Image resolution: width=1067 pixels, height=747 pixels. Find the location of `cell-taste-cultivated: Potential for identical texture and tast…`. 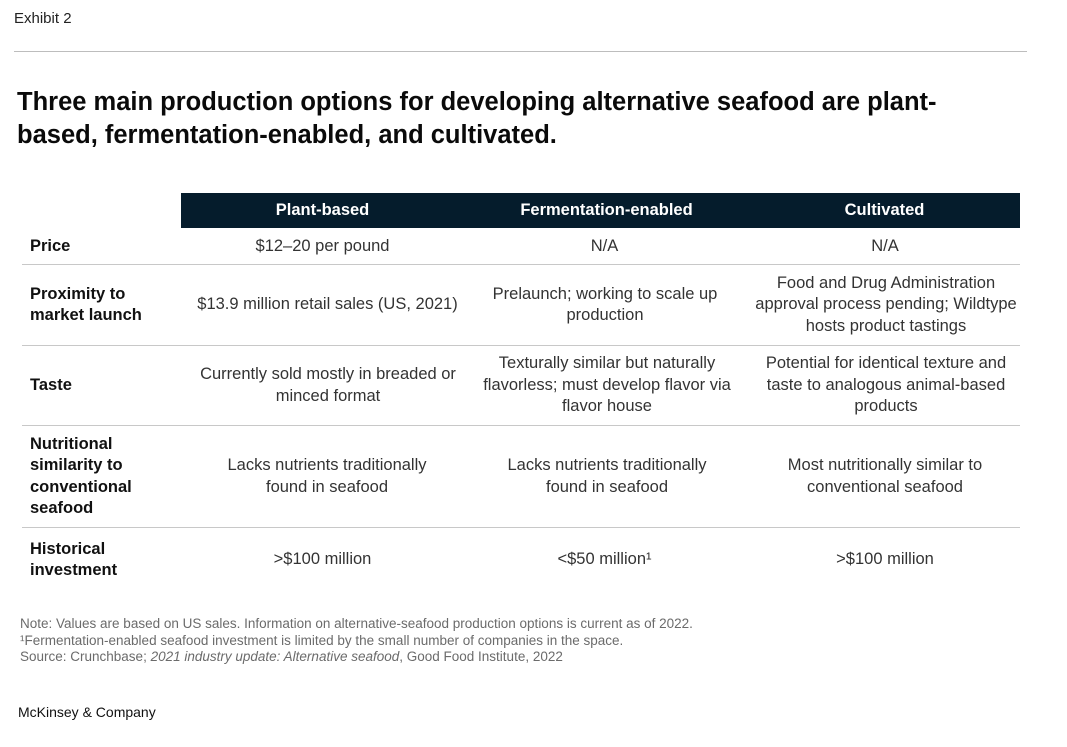

cell-taste-cultivated: Potential for identical texture and tast… is located at coordinates (886, 385).